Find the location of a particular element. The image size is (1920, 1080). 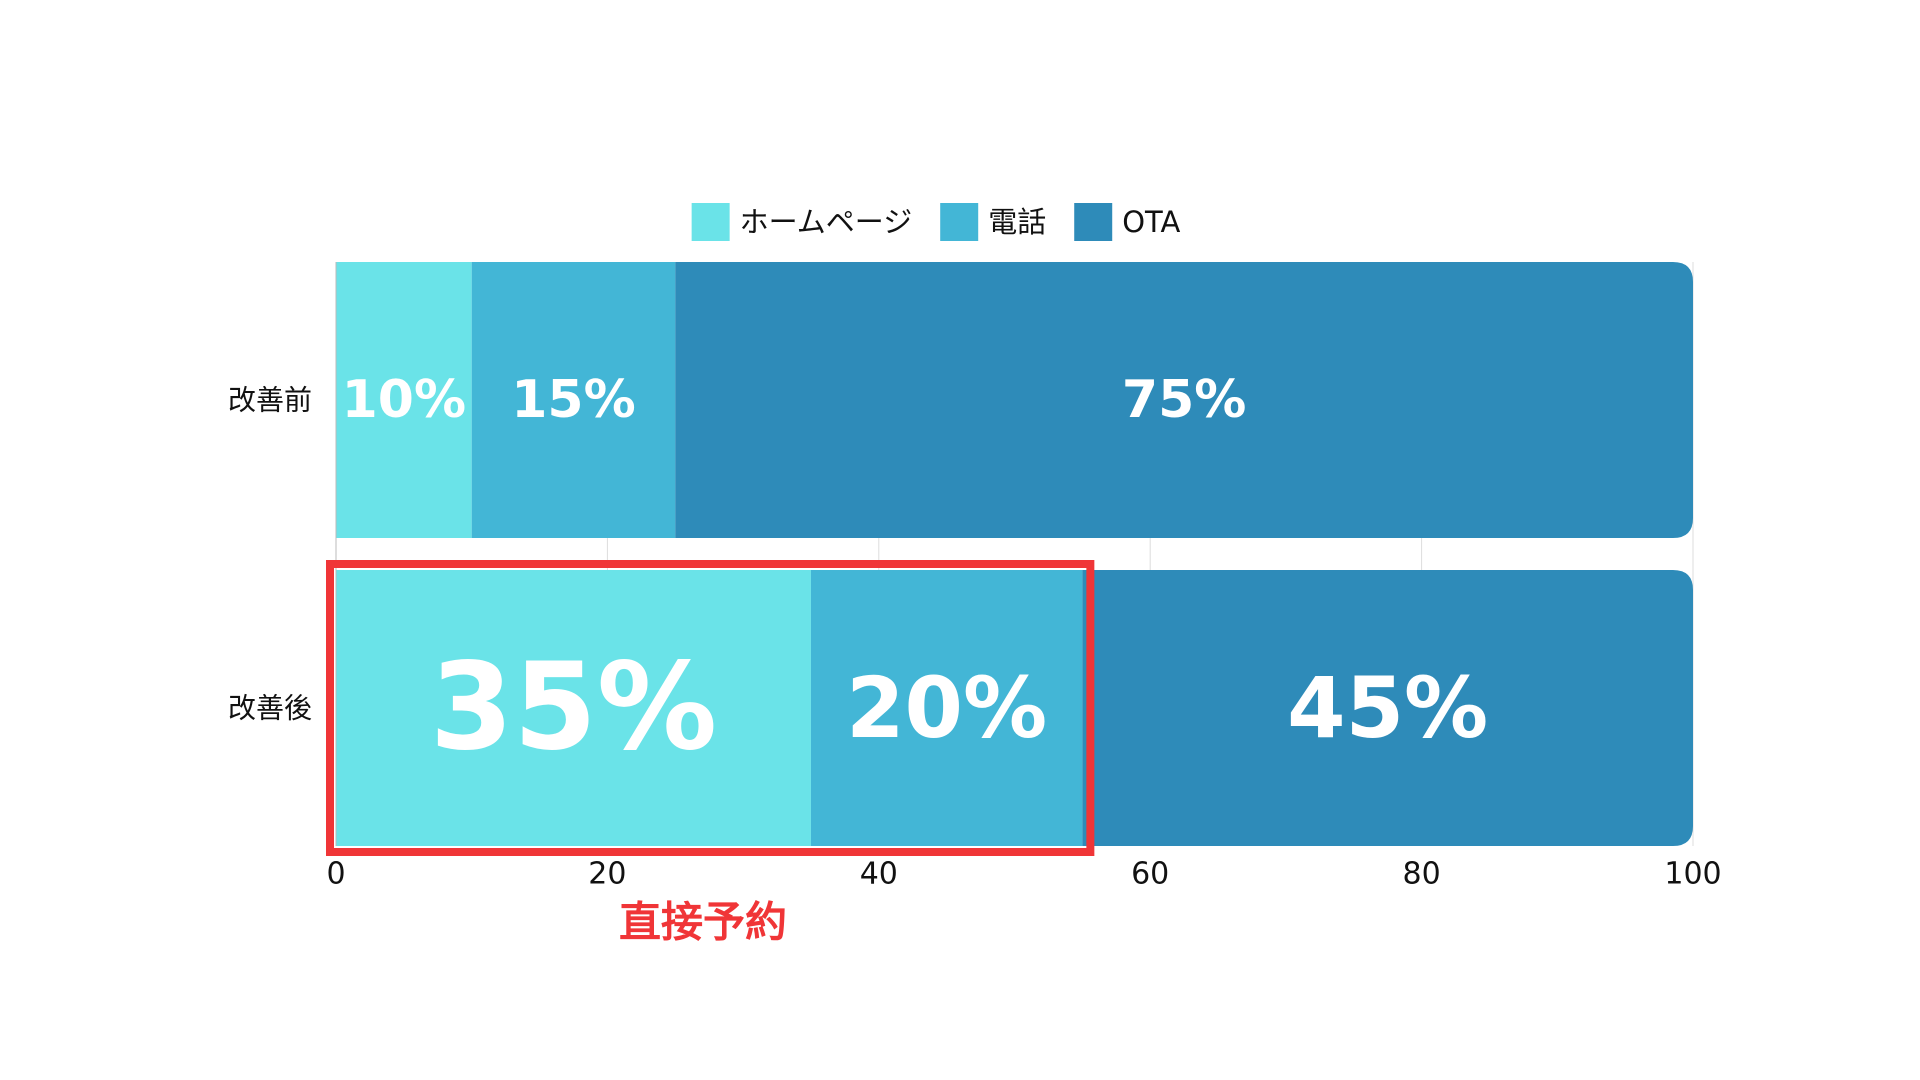

data-label: 35% is located at coordinates (573, 708).